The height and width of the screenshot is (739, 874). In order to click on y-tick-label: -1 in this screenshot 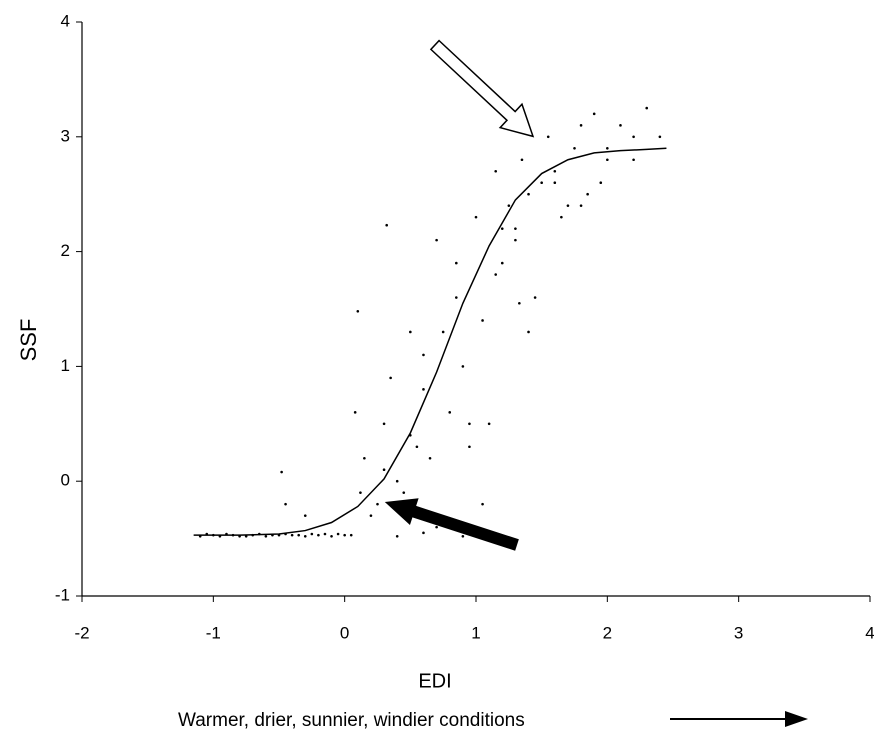, I will do `click(62, 594)`.